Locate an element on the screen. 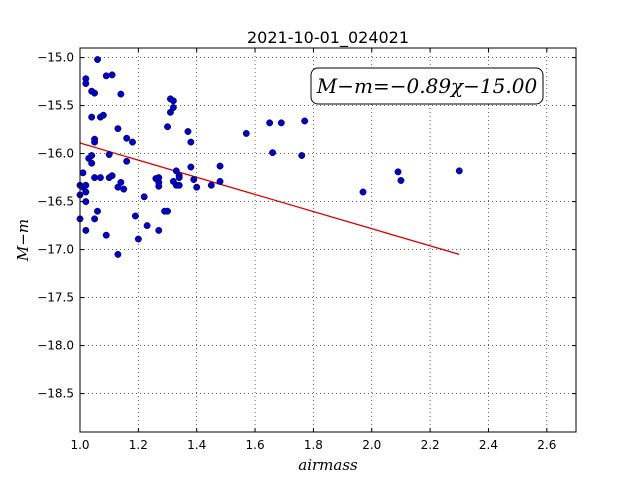  y-tick-label: −16.5 is located at coordinates (55, 202).